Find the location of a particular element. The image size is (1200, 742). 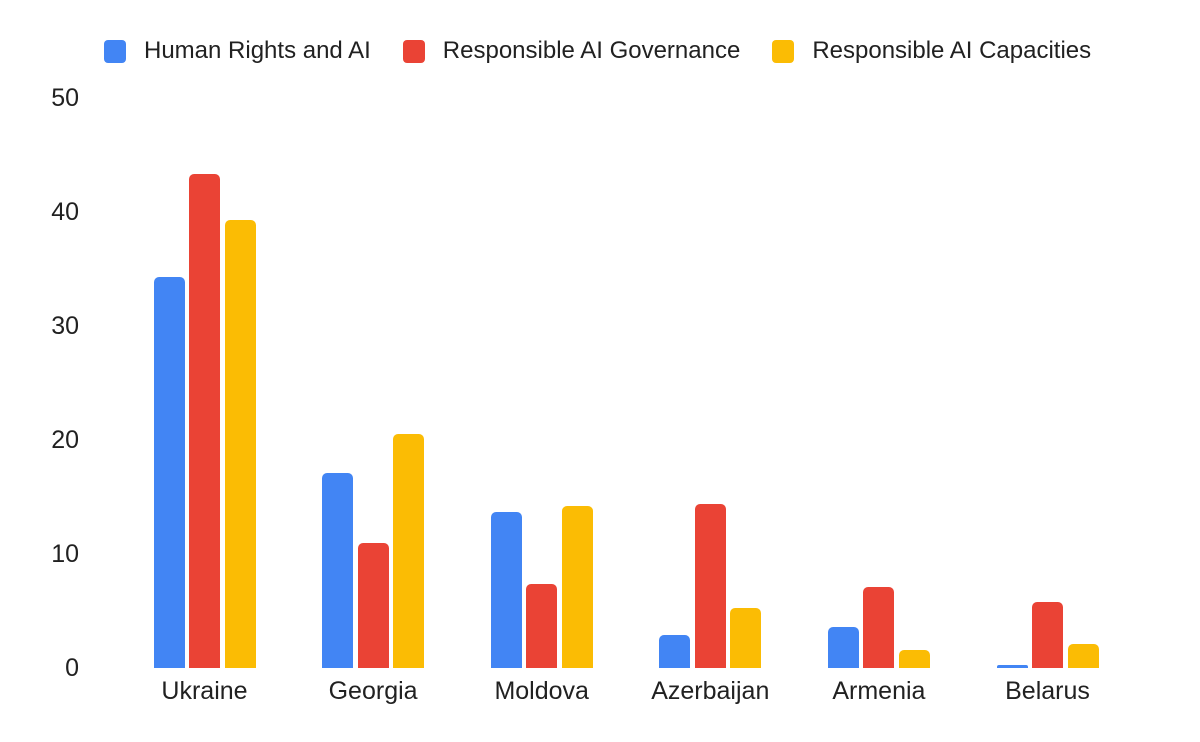

legend-item-responsible-ai-capacities: Responsible AI Capacities is located at coordinates (931, 51).